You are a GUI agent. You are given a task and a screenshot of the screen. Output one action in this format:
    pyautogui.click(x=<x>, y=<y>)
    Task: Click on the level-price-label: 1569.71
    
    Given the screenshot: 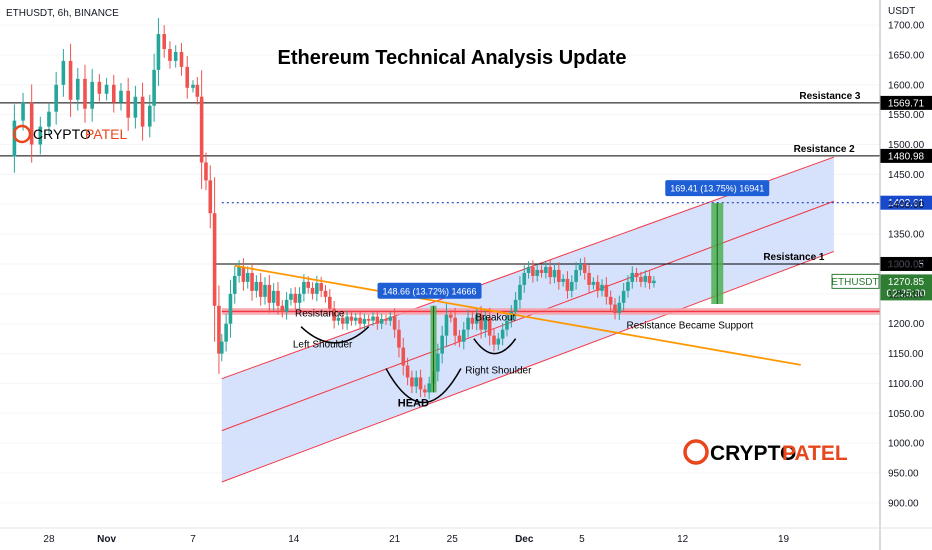 What is the action you would take?
    pyautogui.click(x=906, y=103)
    